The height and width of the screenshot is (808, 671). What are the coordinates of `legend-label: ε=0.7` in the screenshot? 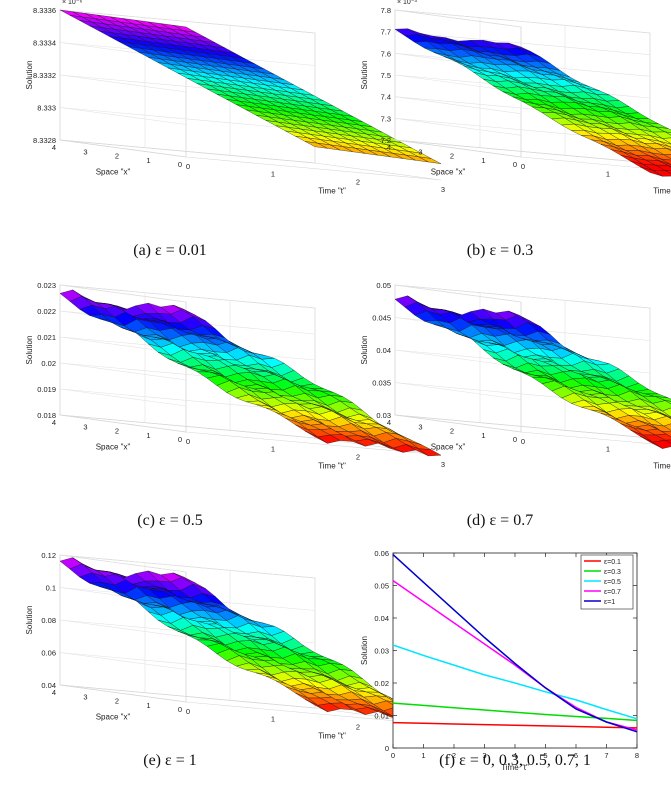 It's located at (612, 592).